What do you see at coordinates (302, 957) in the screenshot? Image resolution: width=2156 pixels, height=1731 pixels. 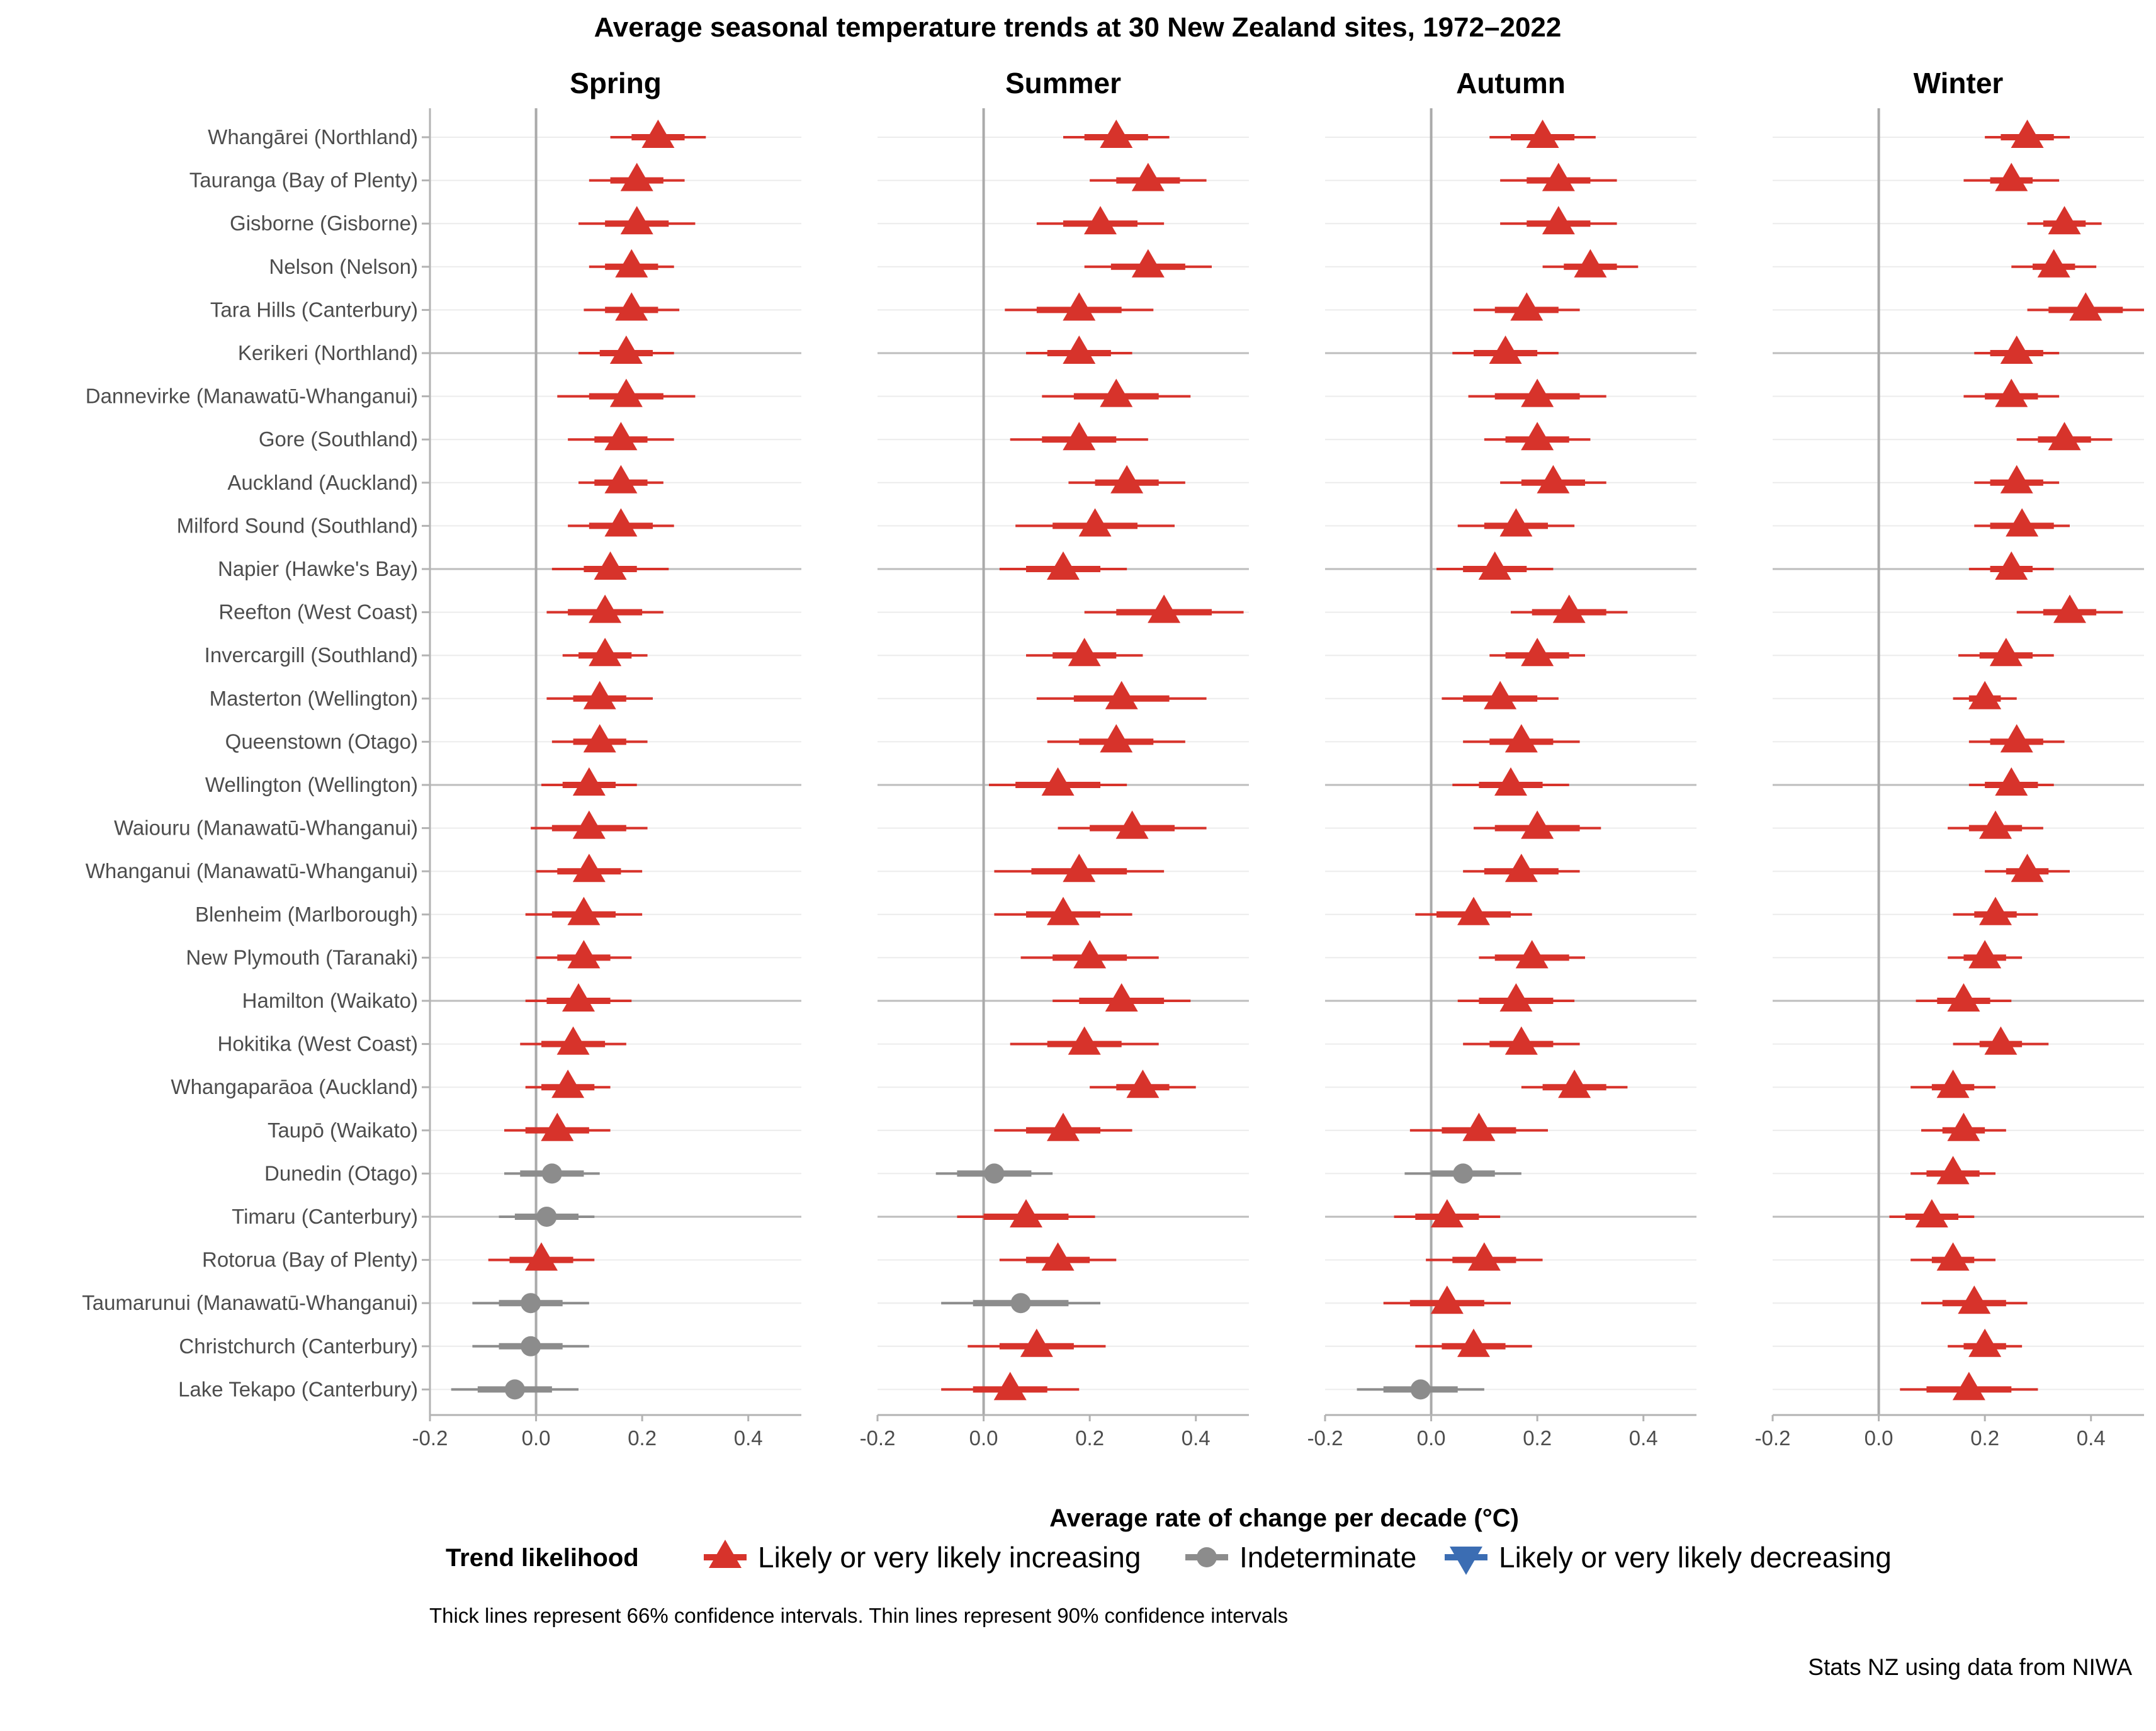 I see `site-label: New Plymouth (Taranaki)` at bounding box center [302, 957].